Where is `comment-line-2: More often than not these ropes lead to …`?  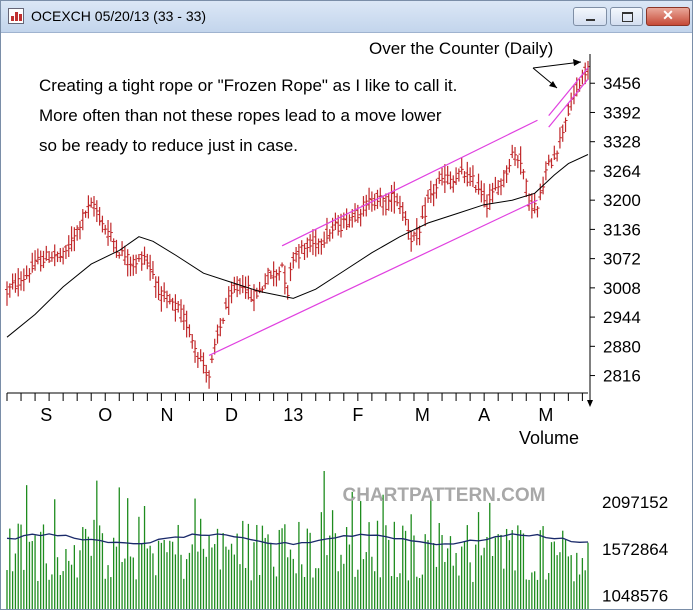 comment-line-2: More often than not these ropes lead to … is located at coordinates (240, 115).